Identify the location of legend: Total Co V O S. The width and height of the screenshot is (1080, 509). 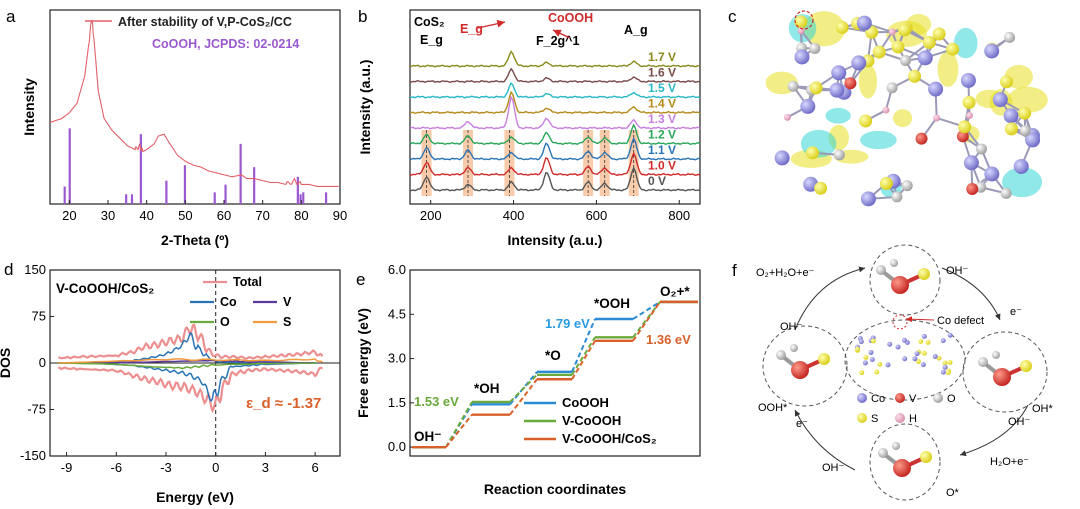
(241, 302).